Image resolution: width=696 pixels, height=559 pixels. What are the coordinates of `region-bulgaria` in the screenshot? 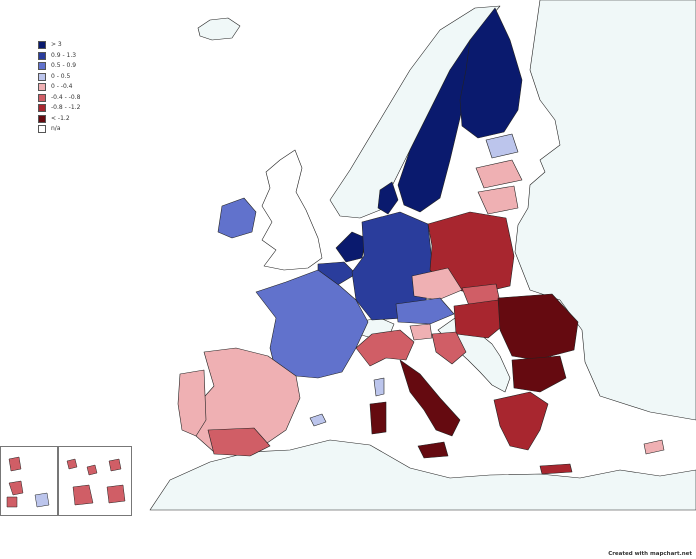 It's located at (539, 374).